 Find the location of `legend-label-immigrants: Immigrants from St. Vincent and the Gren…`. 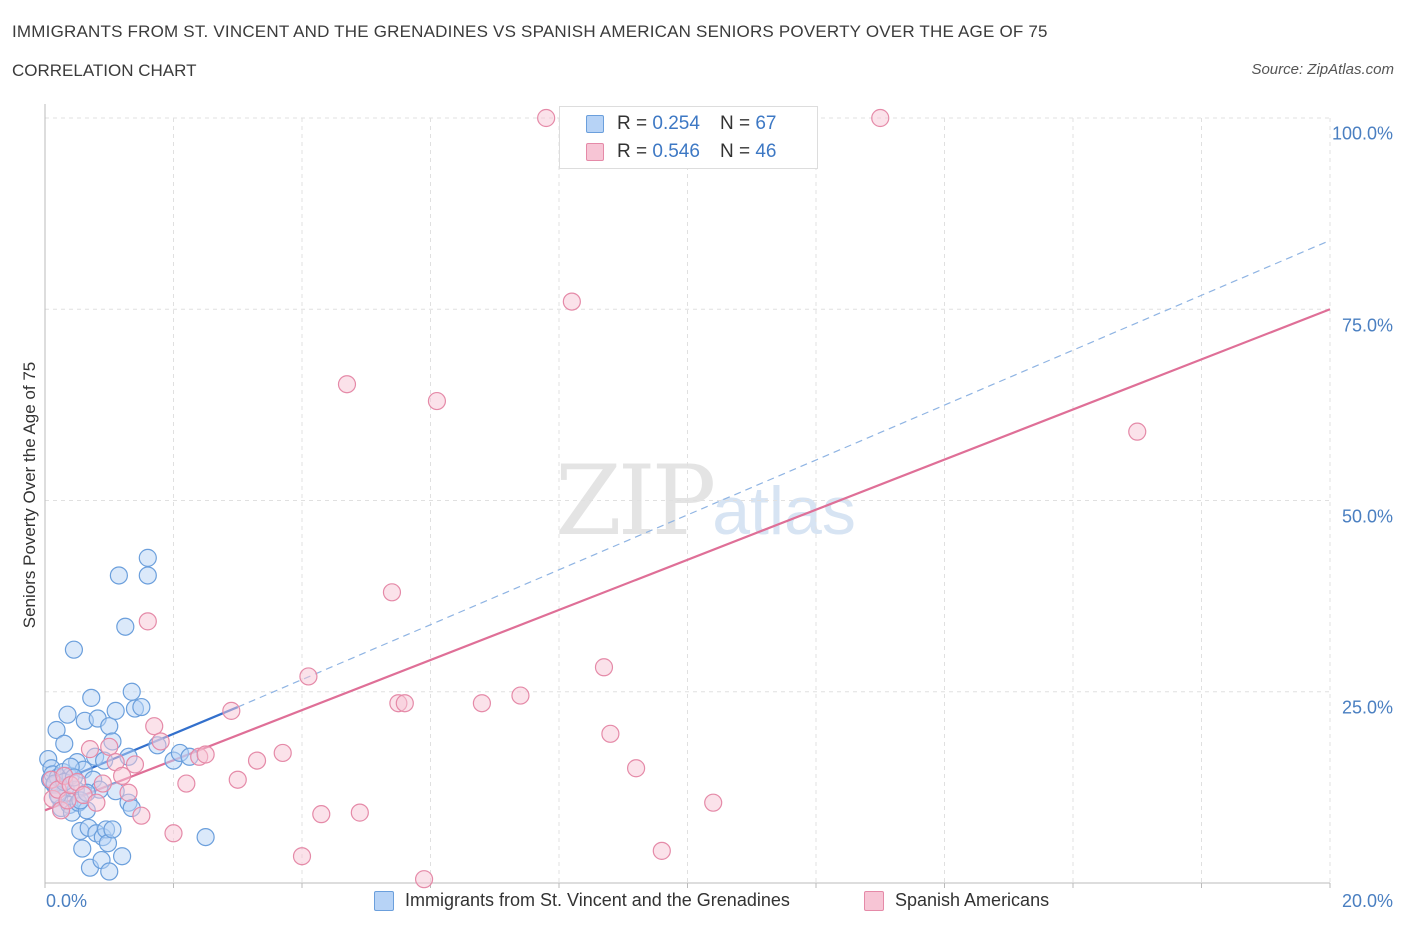

legend-label-immigrants: Immigrants from St. Vincent and the Gren… is located at coordinates (597, 900).